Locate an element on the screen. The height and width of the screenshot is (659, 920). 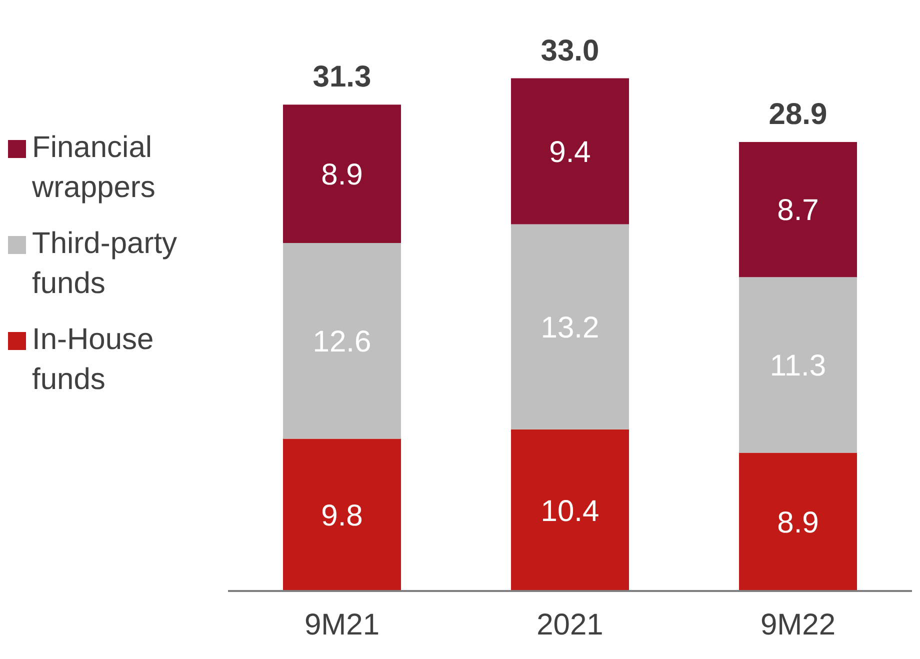
data-label: 13.2 is located at coordinates (570, 328).